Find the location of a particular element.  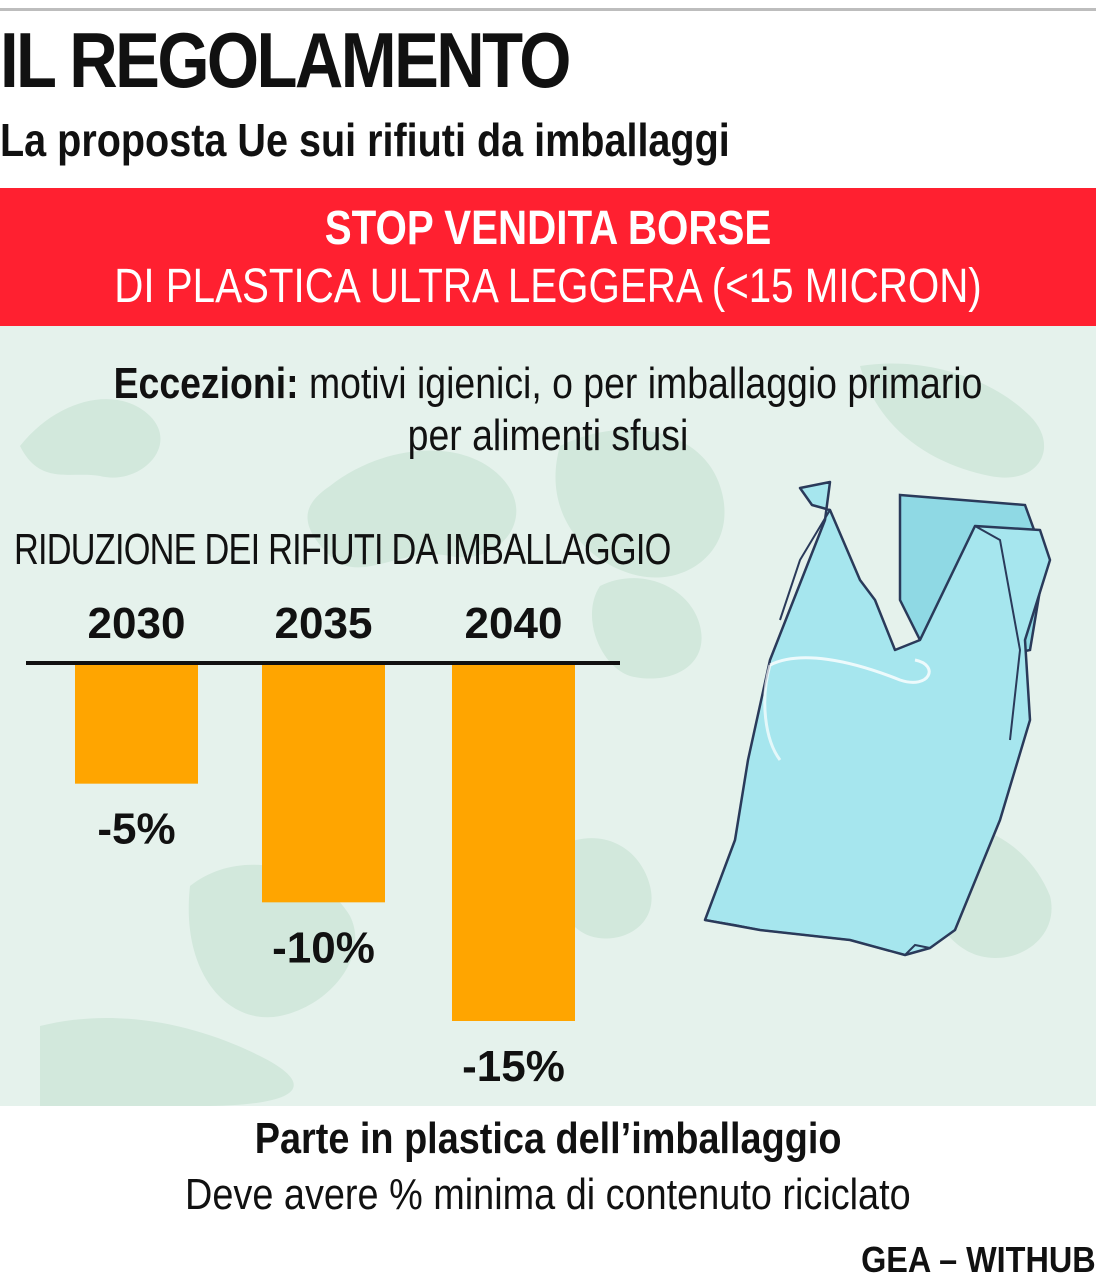

year-label-2035: 2035 is located at coordinates (324, 623).